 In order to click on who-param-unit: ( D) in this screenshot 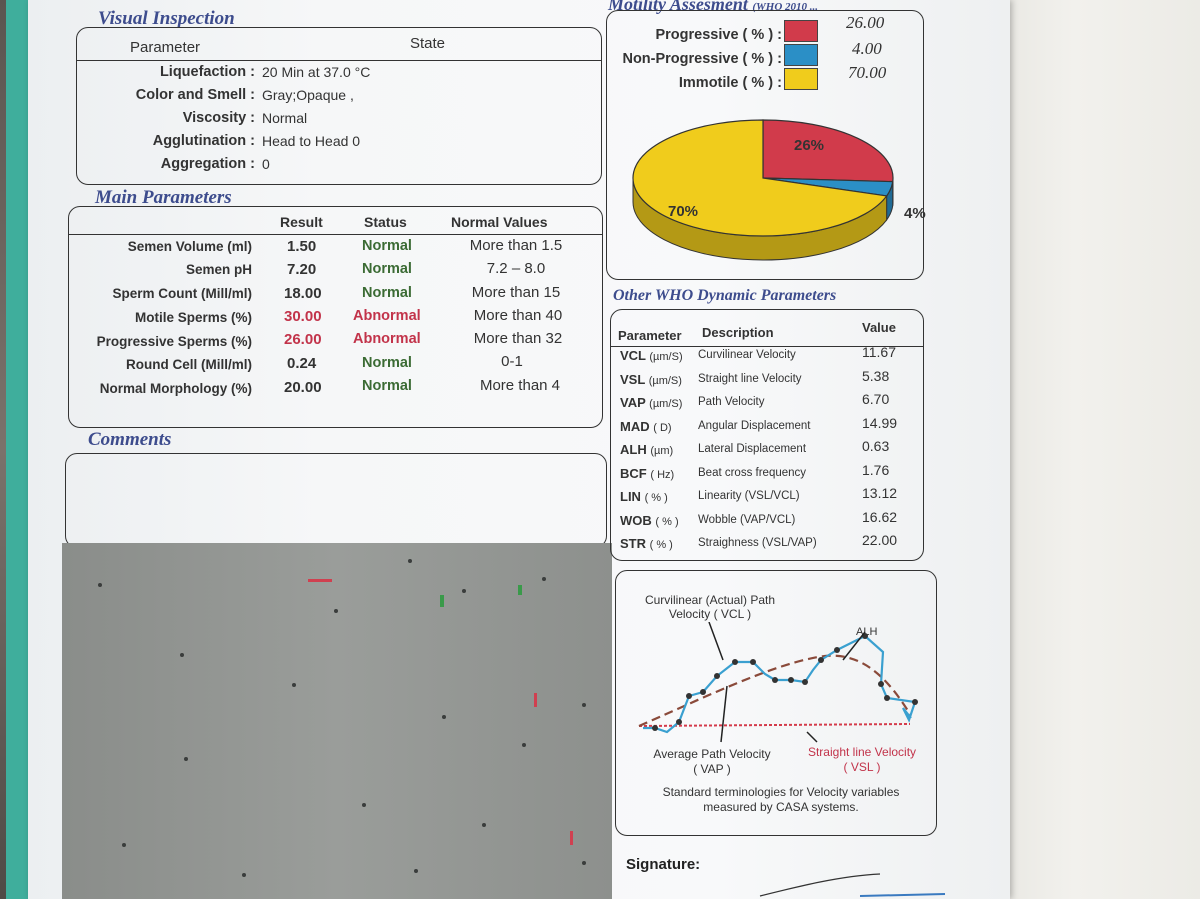, I will do `click(662, 427)`.